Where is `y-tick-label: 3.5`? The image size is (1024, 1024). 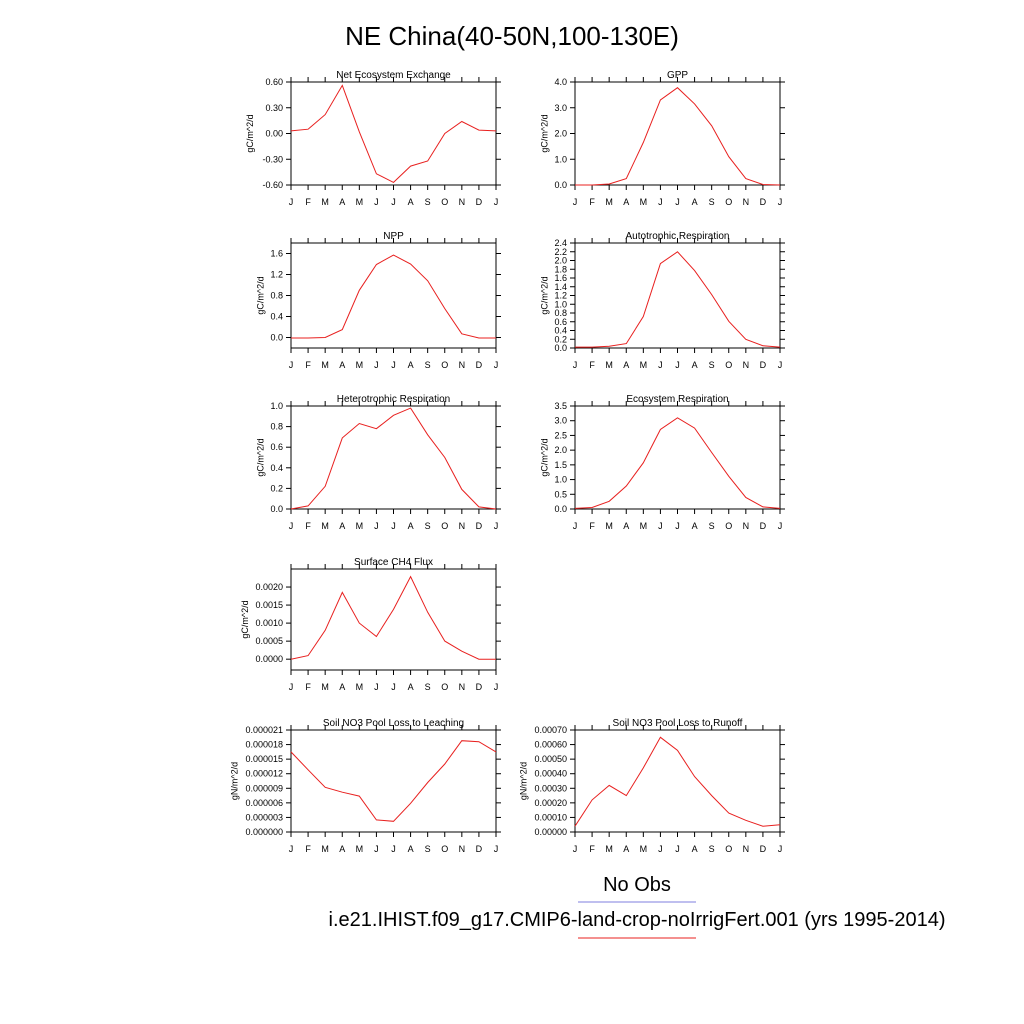
y-tick-label: 3.5 is located at coordinates (560, 406).